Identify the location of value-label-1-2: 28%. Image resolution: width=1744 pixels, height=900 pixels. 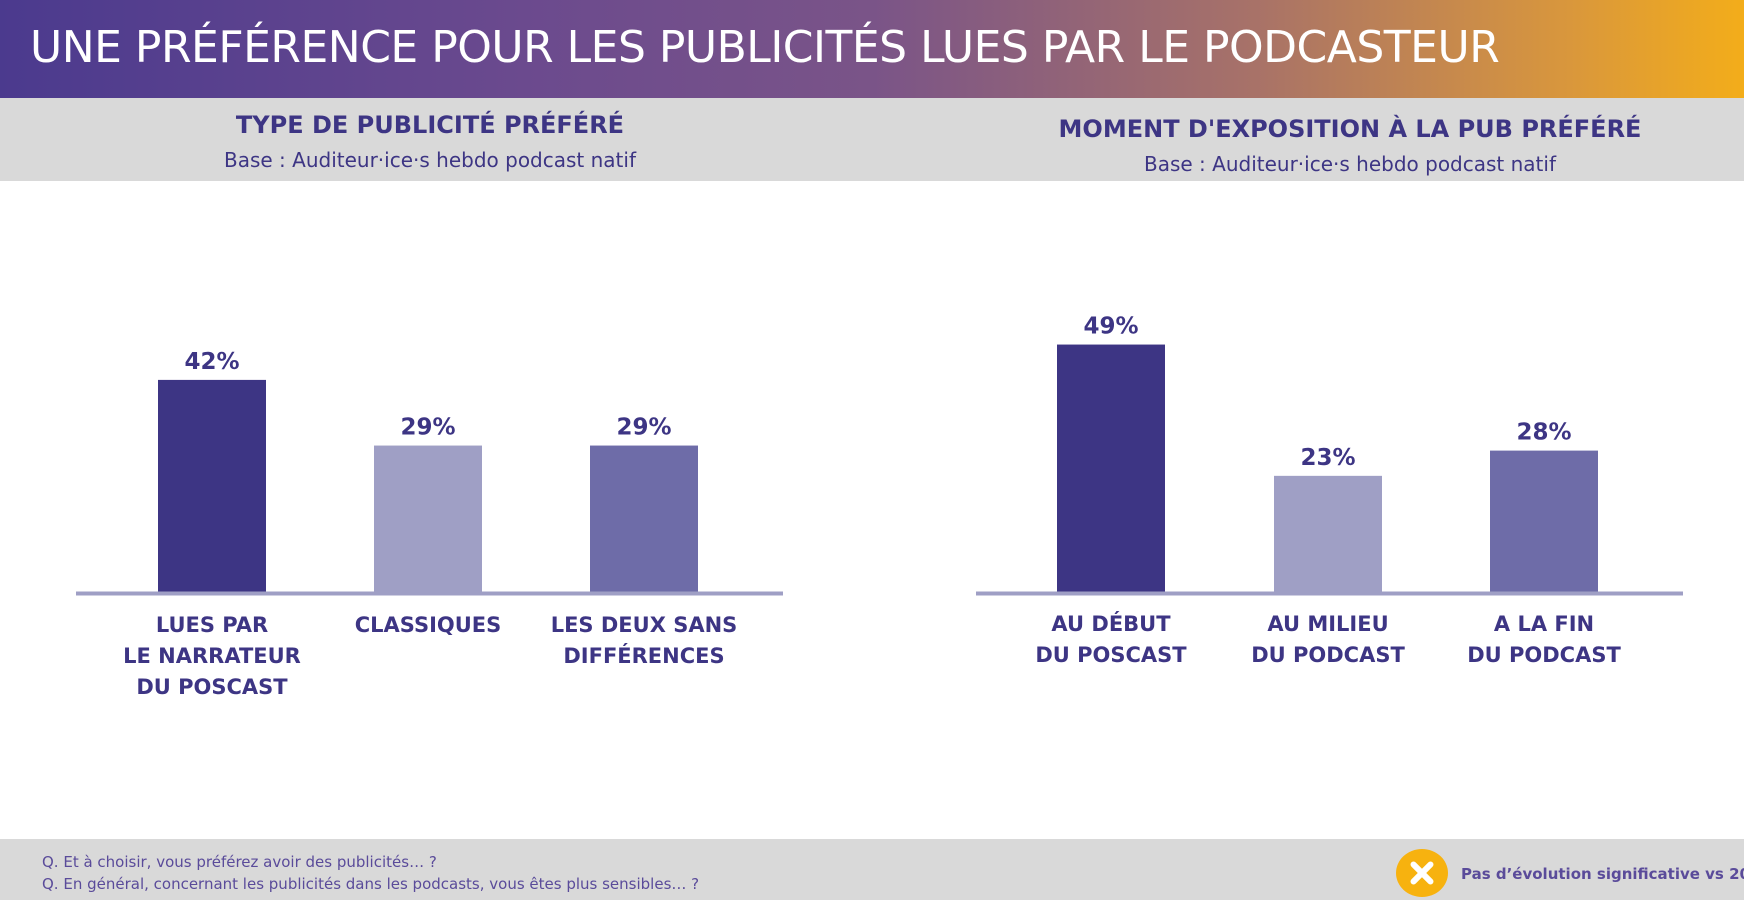
(1543, 433).